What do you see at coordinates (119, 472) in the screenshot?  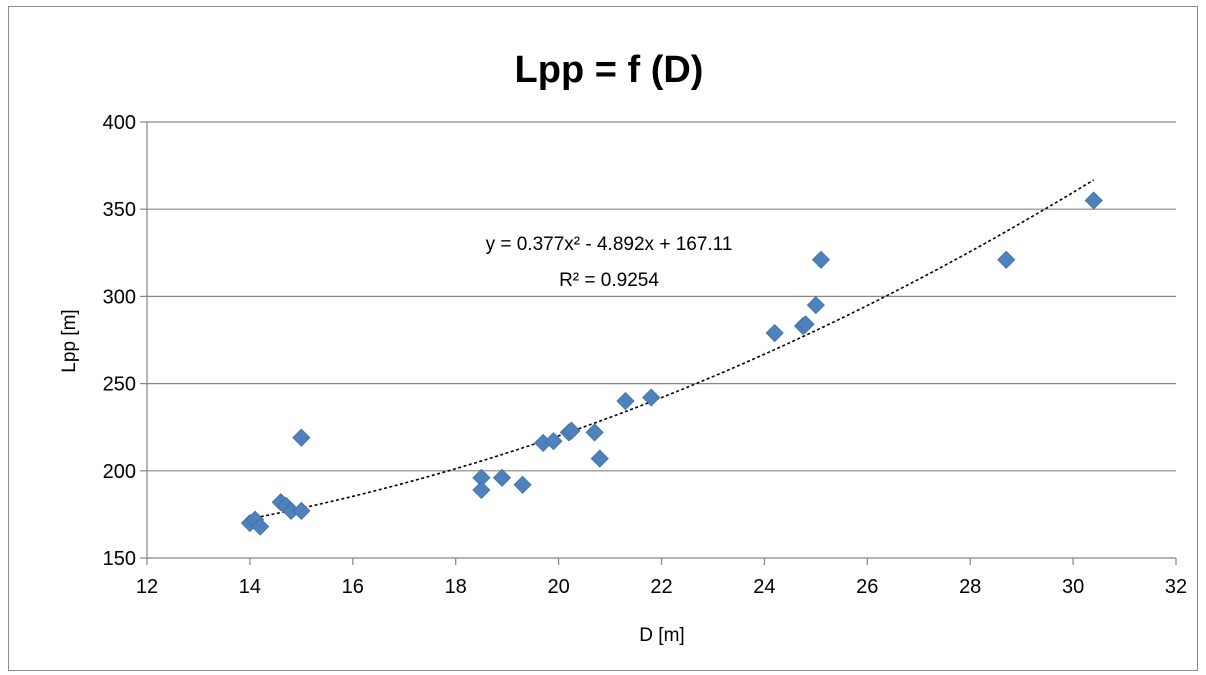 I see `y-tick-label: 200` at bounding box center [119, 472].